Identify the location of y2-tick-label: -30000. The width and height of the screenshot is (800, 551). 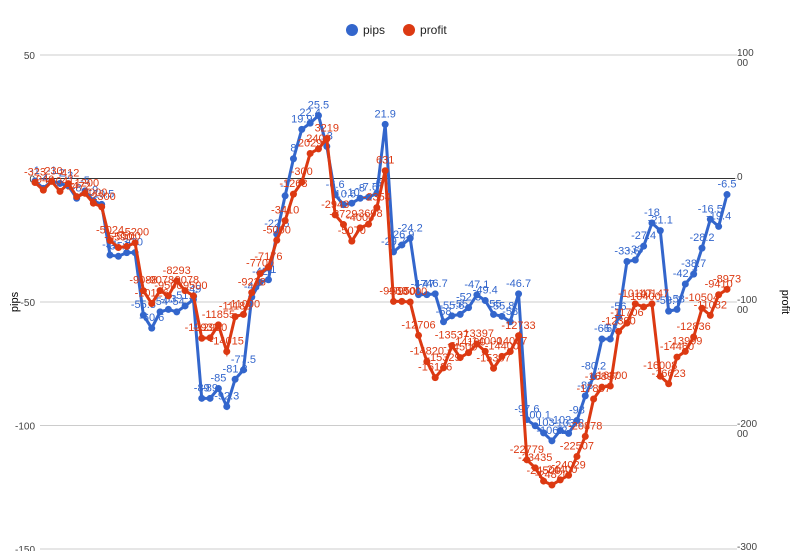
(747, 546).